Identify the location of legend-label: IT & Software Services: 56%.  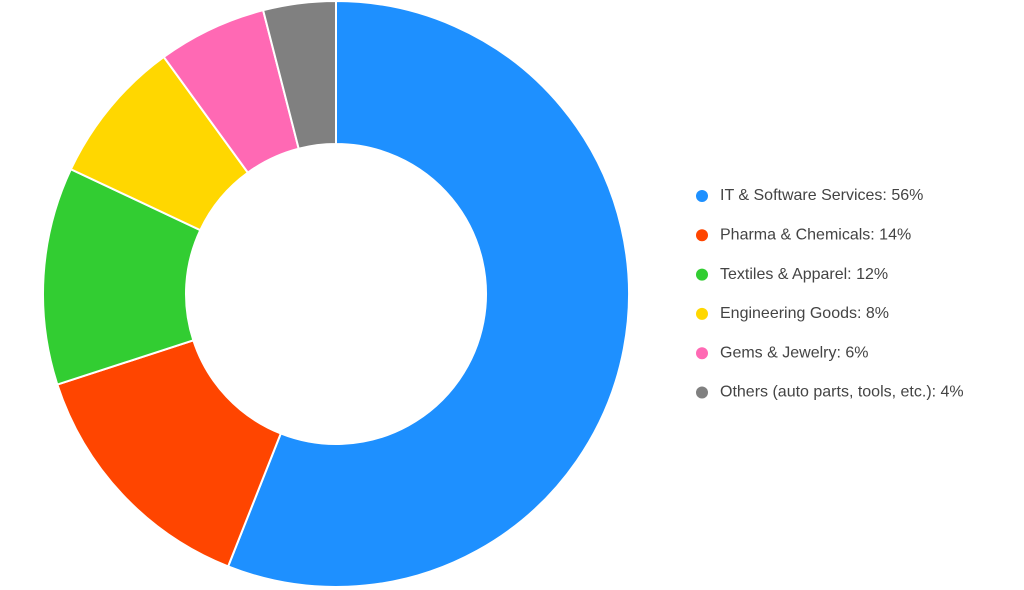
(821, 195).